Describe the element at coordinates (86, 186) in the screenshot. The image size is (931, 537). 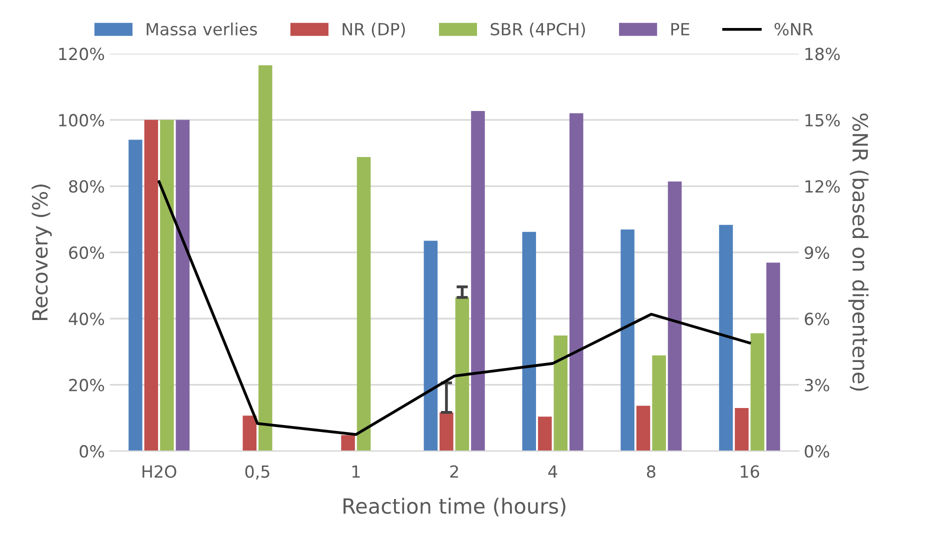
I see `y-tick-label: 80%` at that location.